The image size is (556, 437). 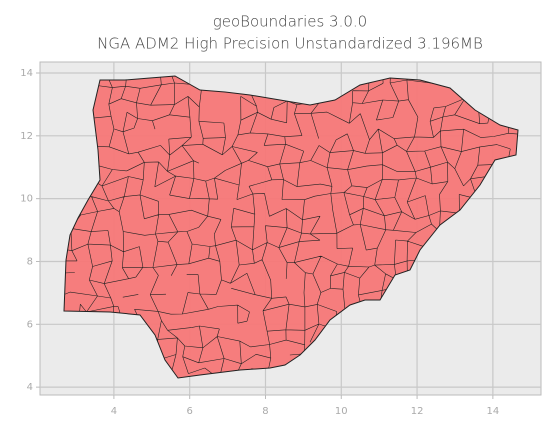 I want to click on y-tick-label: 4, so click(x=30, y=387).